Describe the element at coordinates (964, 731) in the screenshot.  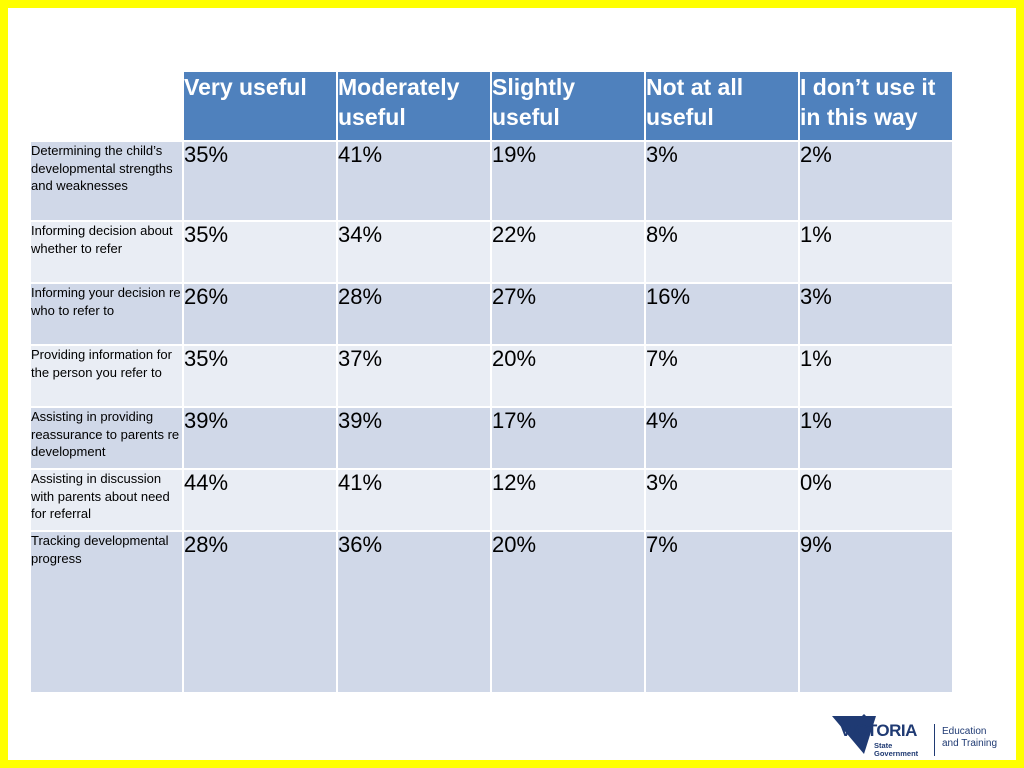
I see `department-line1: Education` at that location.